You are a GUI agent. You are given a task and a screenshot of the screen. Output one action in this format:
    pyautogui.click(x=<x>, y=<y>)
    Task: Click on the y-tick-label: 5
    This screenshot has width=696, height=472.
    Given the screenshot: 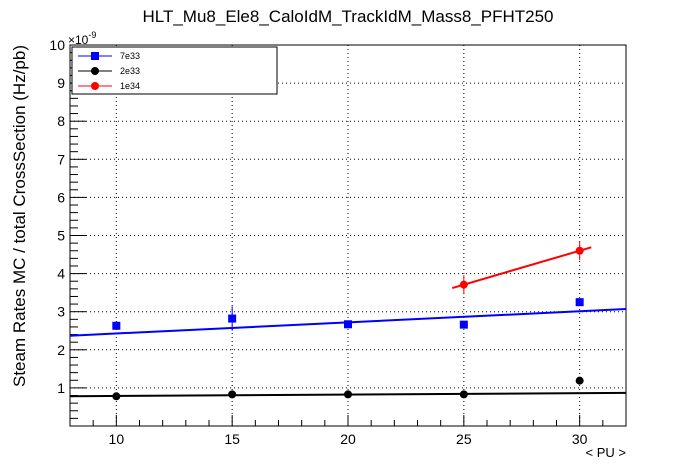 What is the action you would take?
    pyautogui.click(x=61, y=236)
    